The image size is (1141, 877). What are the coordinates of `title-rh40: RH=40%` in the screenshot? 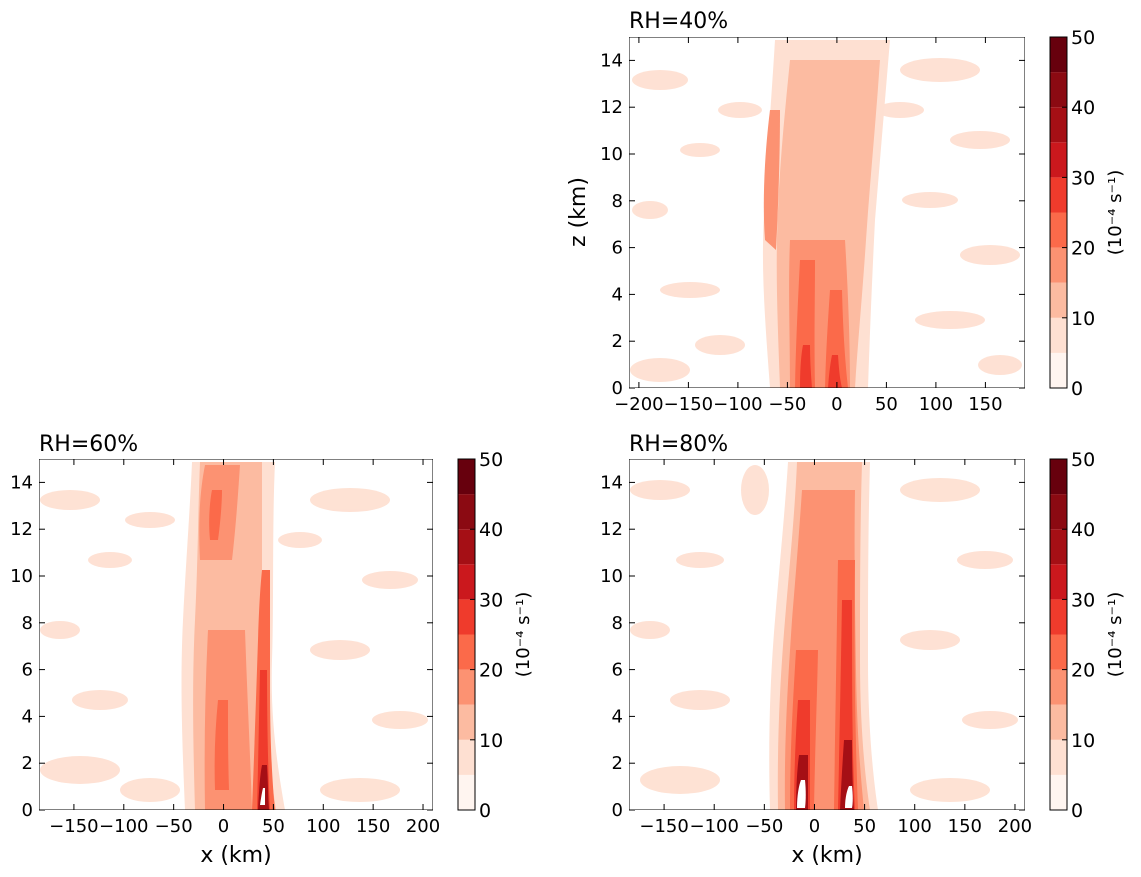 It's located at (678, 21).